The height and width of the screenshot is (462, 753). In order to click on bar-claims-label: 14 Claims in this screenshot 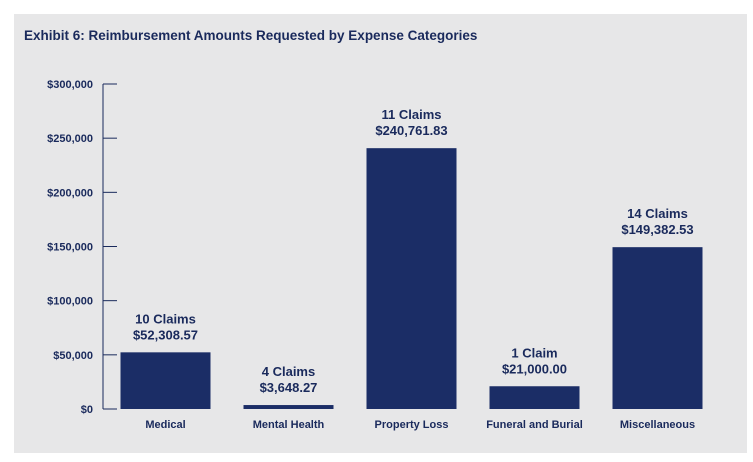, I will do `click(657, 213)`.